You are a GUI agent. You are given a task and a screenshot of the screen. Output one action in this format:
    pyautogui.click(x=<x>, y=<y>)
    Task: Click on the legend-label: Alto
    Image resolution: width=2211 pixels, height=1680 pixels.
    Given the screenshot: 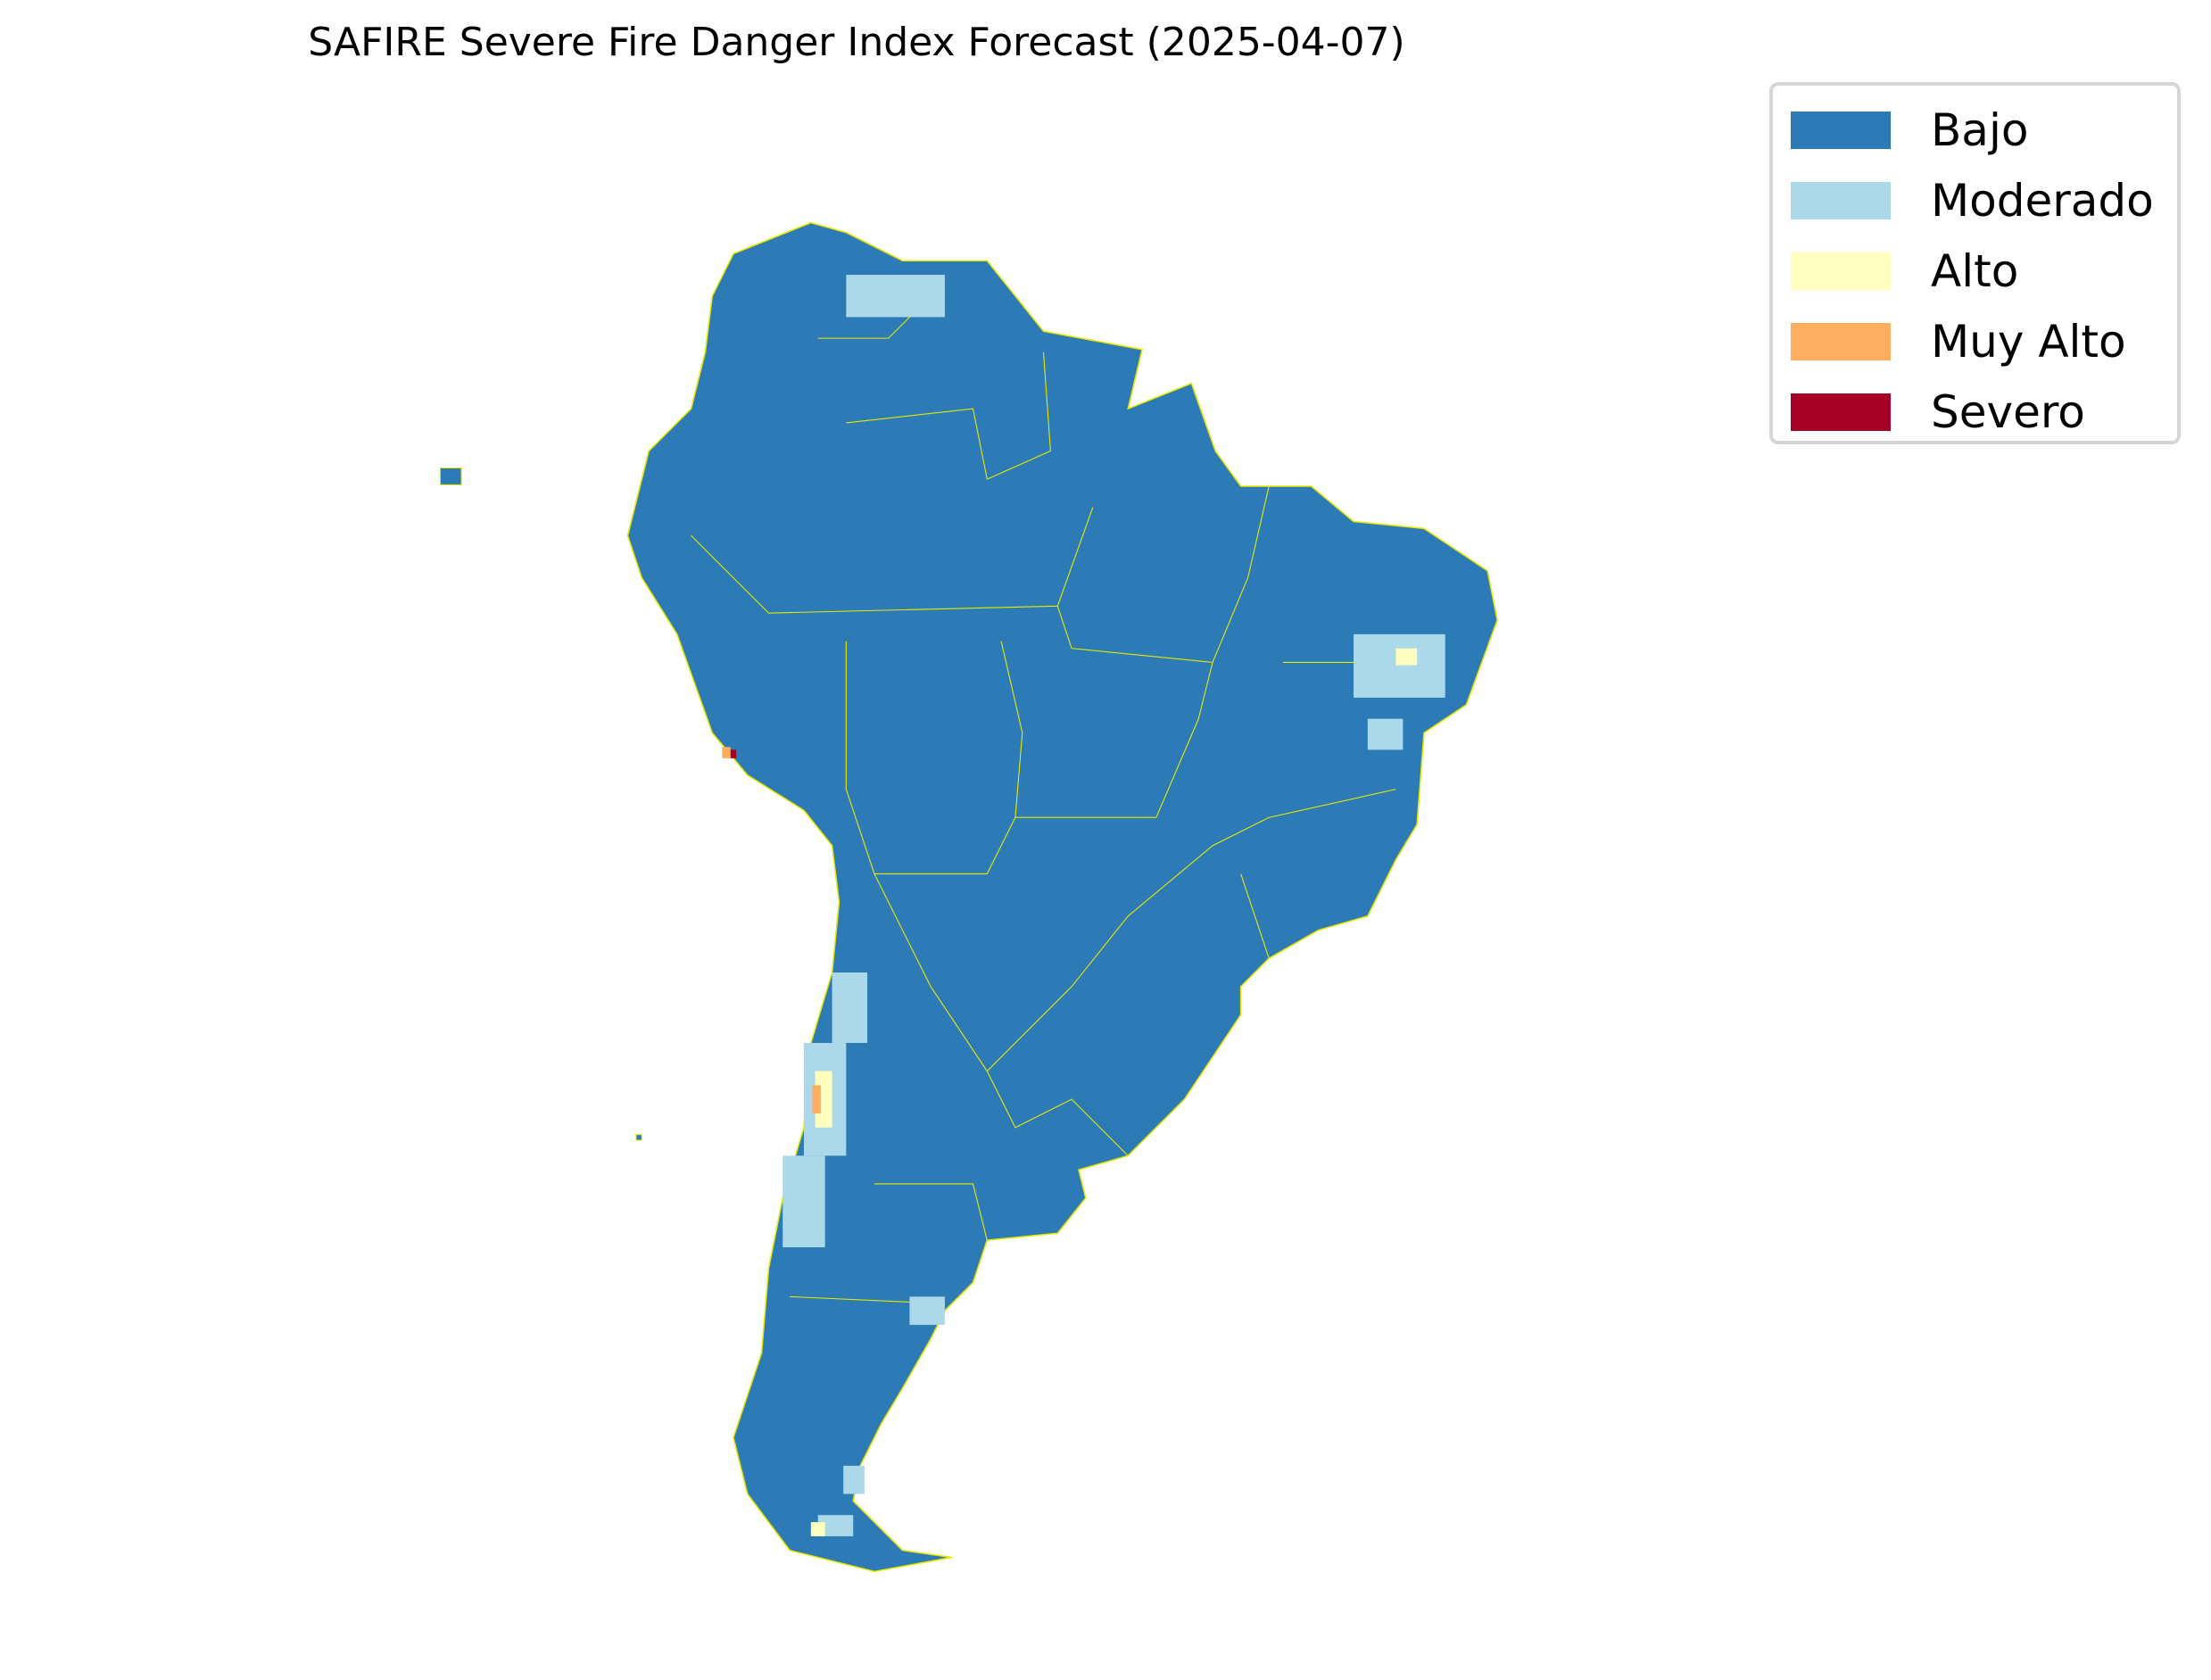 What is the action you would take?
    pyautogui.click(x=1975, y=271)
    